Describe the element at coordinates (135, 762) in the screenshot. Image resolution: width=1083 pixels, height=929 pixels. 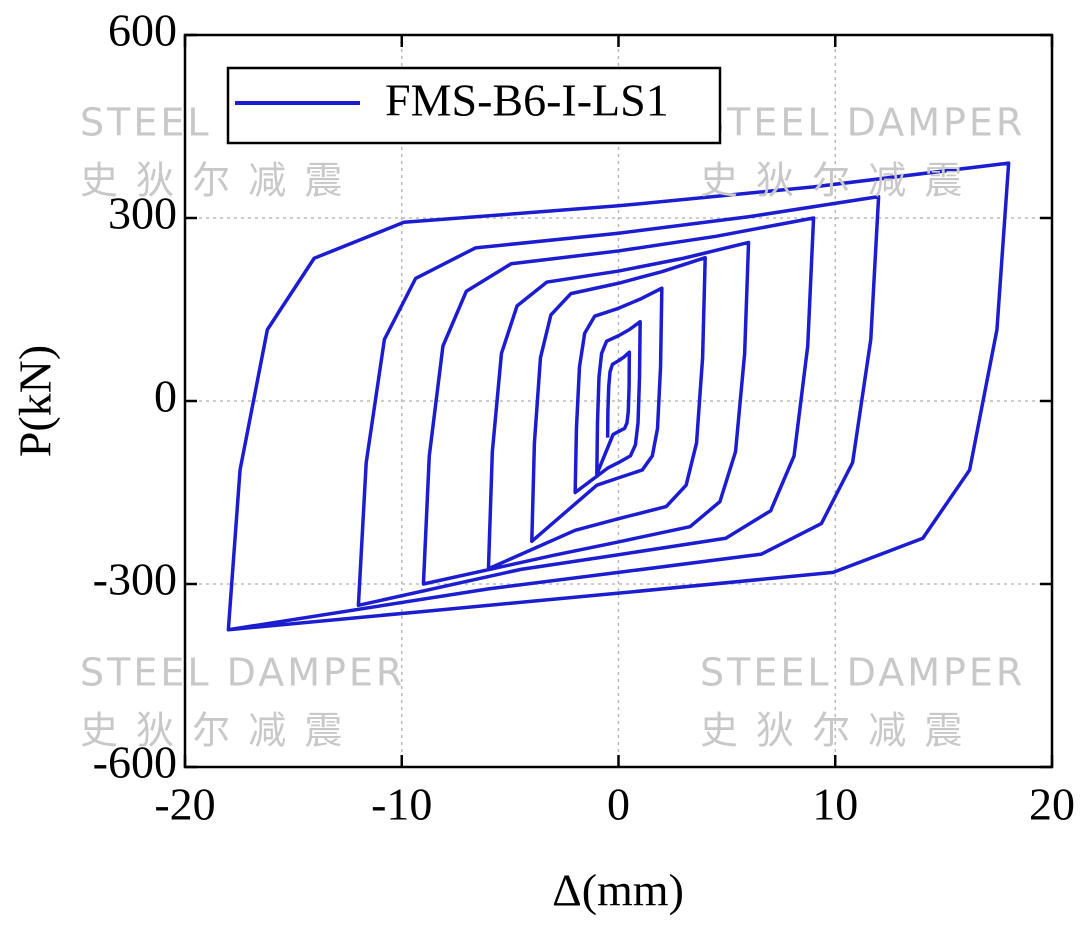
I see `y-tick-label: -600` at that location.